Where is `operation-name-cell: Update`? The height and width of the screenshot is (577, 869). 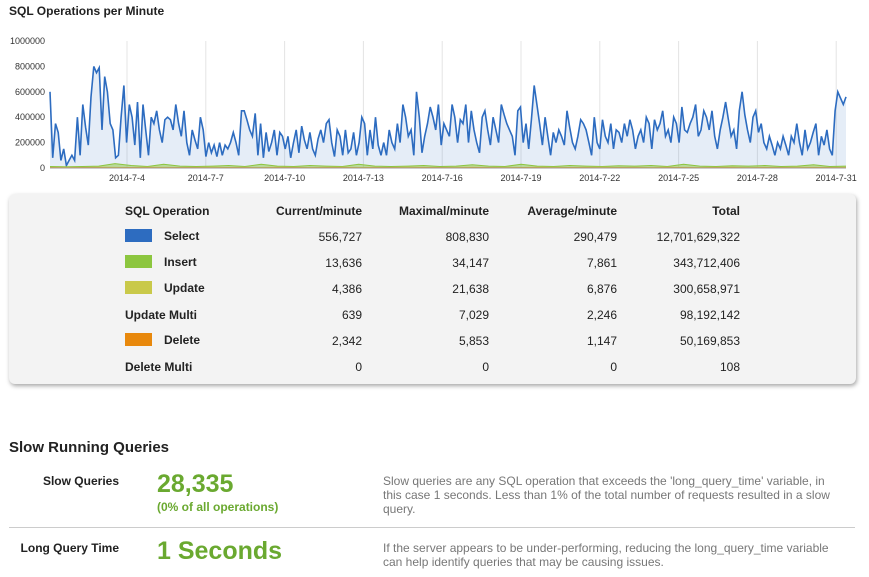
operation-name-cell: Update is located at coordinates (183, 289).